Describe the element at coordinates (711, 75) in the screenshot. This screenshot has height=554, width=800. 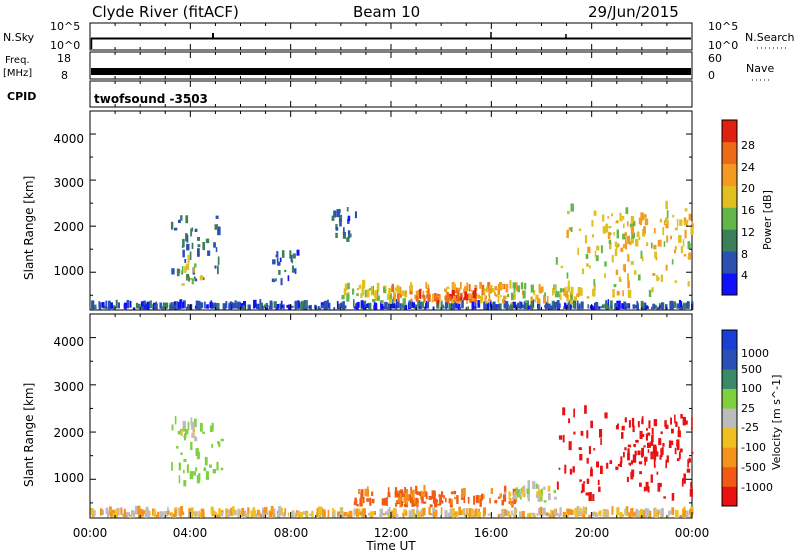
I see `nave-tick-bottom: 0` at that location.